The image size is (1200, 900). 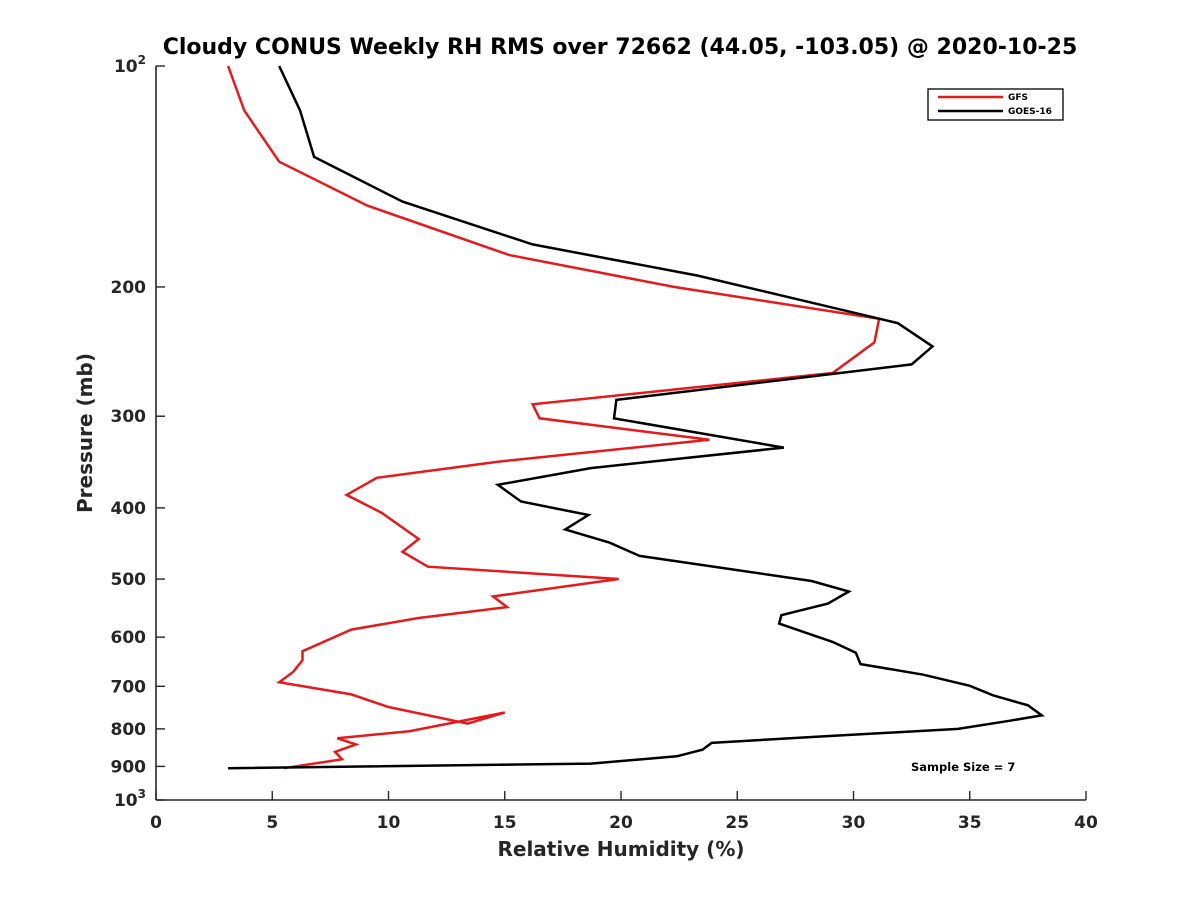 I want to click on legend: GFS GOES-16, so click(x=995, y=104).